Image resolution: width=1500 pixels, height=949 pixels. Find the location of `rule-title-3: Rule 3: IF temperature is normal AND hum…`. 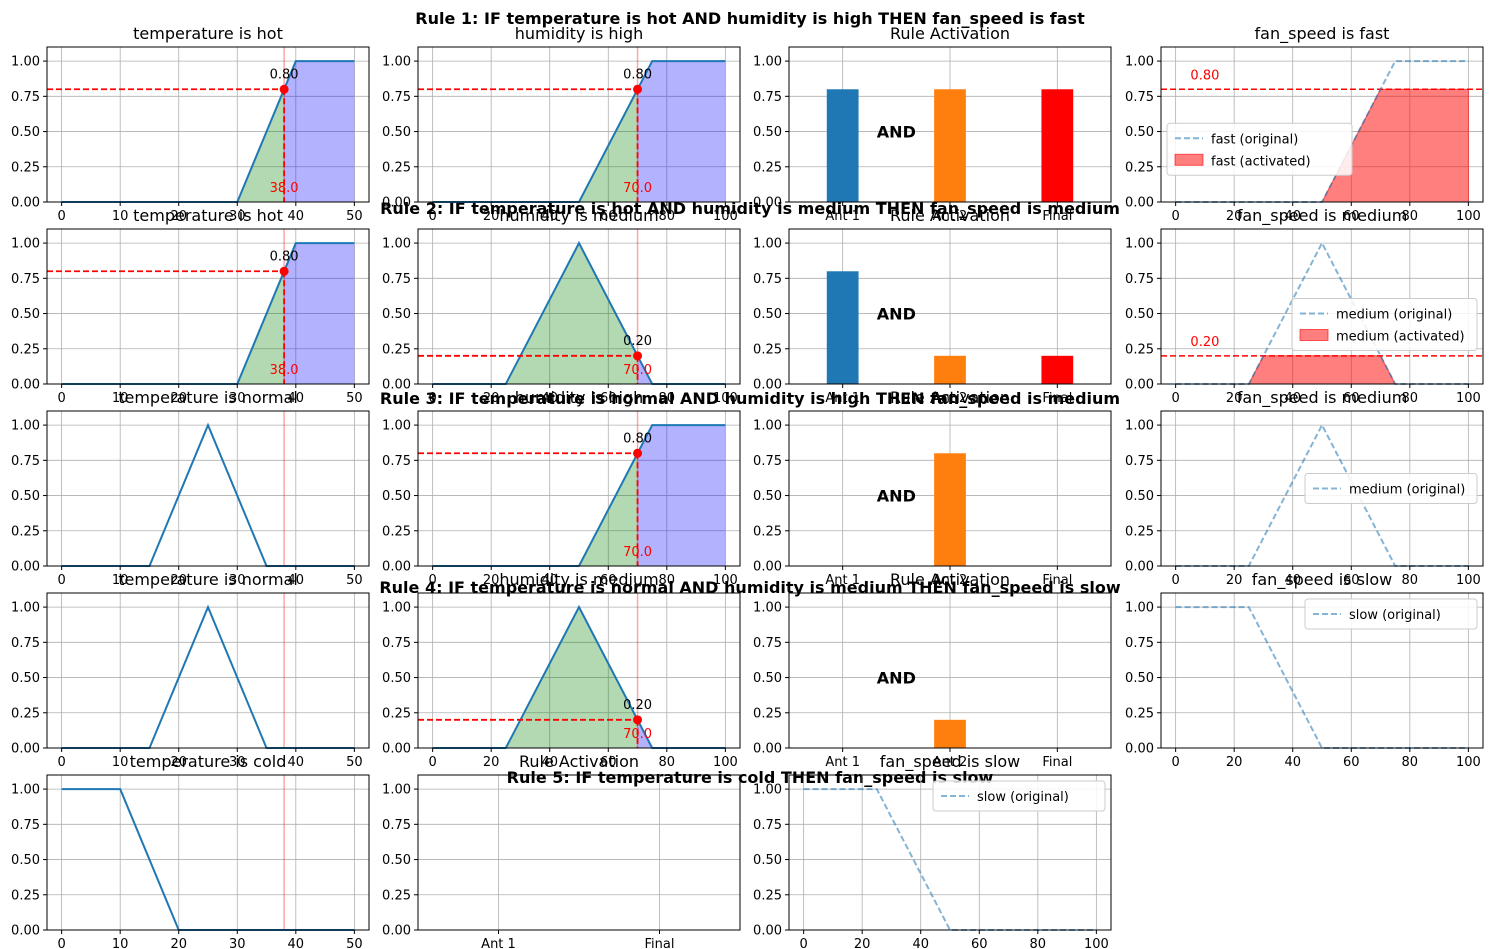

rule-title-3: Rule 3: IF temperature is normal AND hum… is located at coordinates (750, 398).